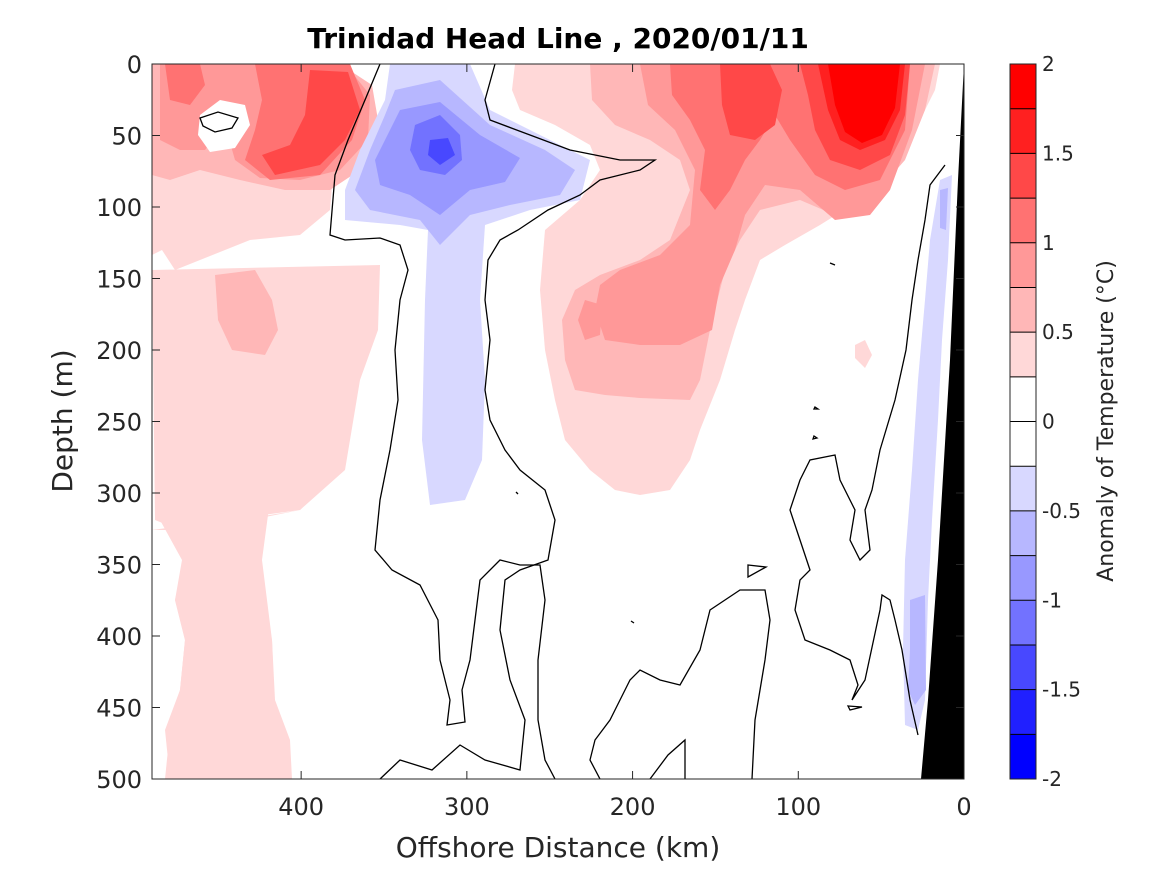 The width and height of the screenshot is (1167, 875). What do you see at coordinates (558, 847) in the screenshot?
I see `x-axis-label: Offshore Distance (km)` at bounding box center [558, 847].